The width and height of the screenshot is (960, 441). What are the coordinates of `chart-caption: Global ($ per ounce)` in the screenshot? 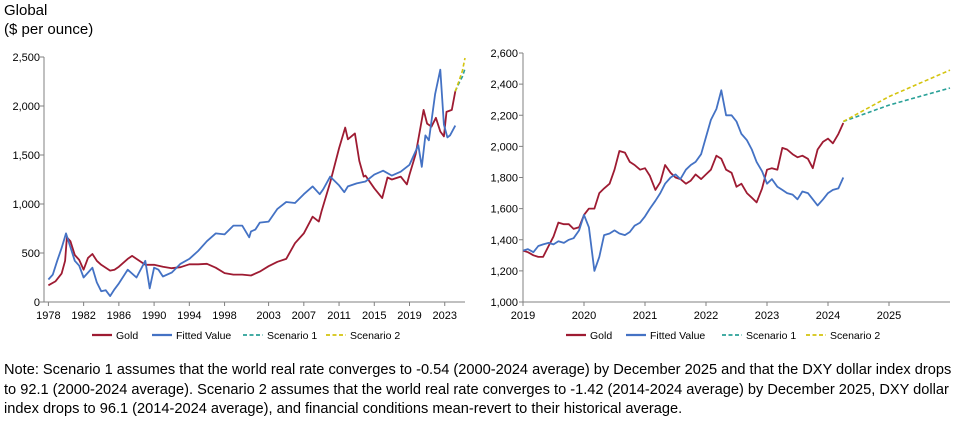 It's located at (48, 20).